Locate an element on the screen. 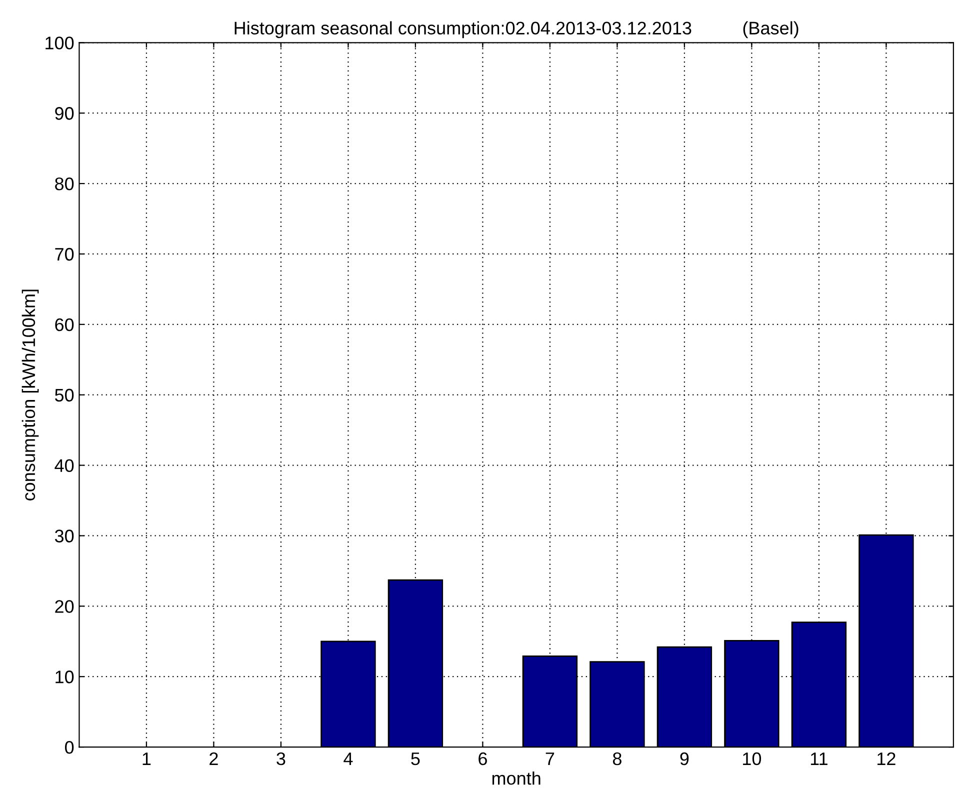  x-tick-label: 7 is located at coordinates (550, 758).